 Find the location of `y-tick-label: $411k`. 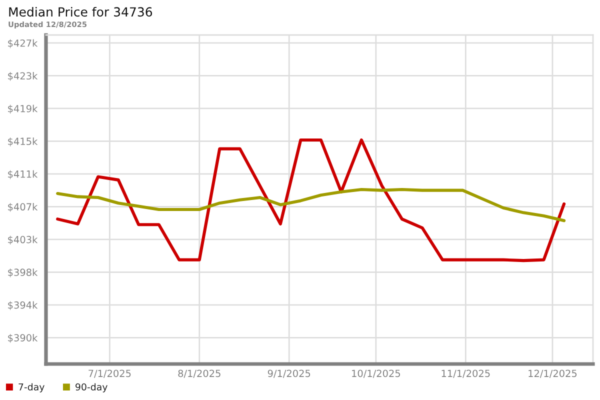

y-tick-label: $411k is located at coordinates (23, 175).